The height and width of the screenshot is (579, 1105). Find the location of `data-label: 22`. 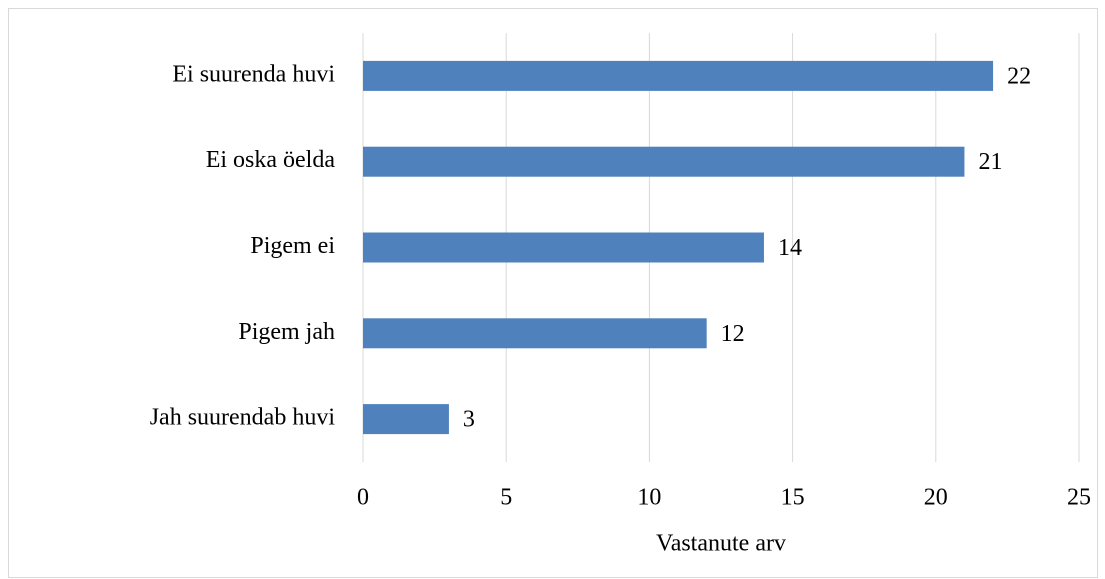

data-label: 22 is located at coordinates (1019, 76).